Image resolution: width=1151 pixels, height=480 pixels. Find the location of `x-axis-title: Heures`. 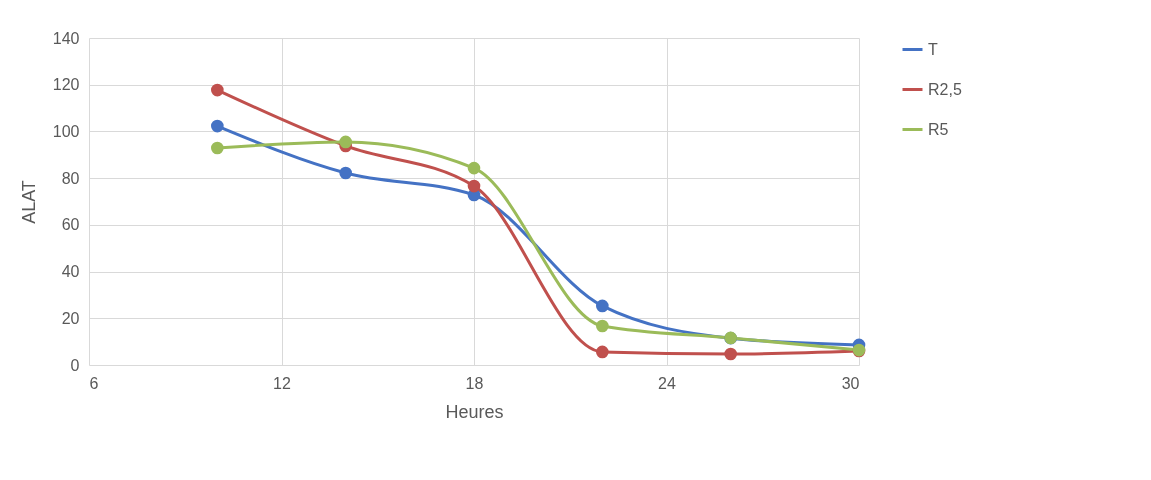

x-axis-title: Heures is located at coordinates (474, 411).